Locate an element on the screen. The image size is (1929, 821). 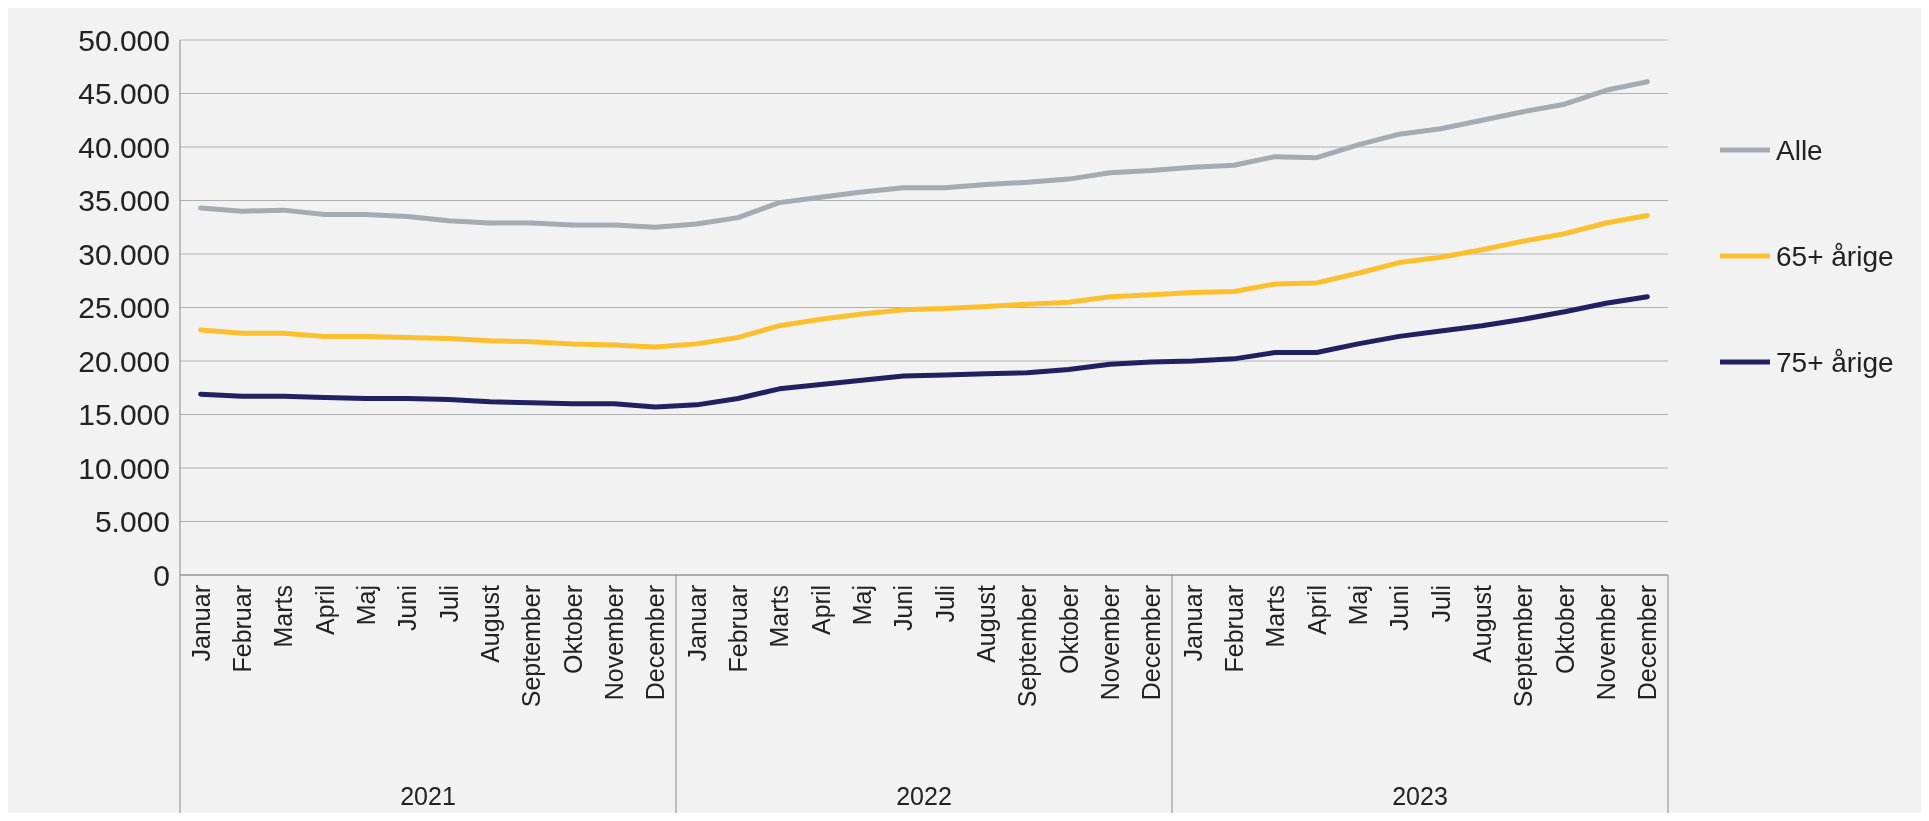
y-tick-label: 50.000 is located at coordinates (124, 40).